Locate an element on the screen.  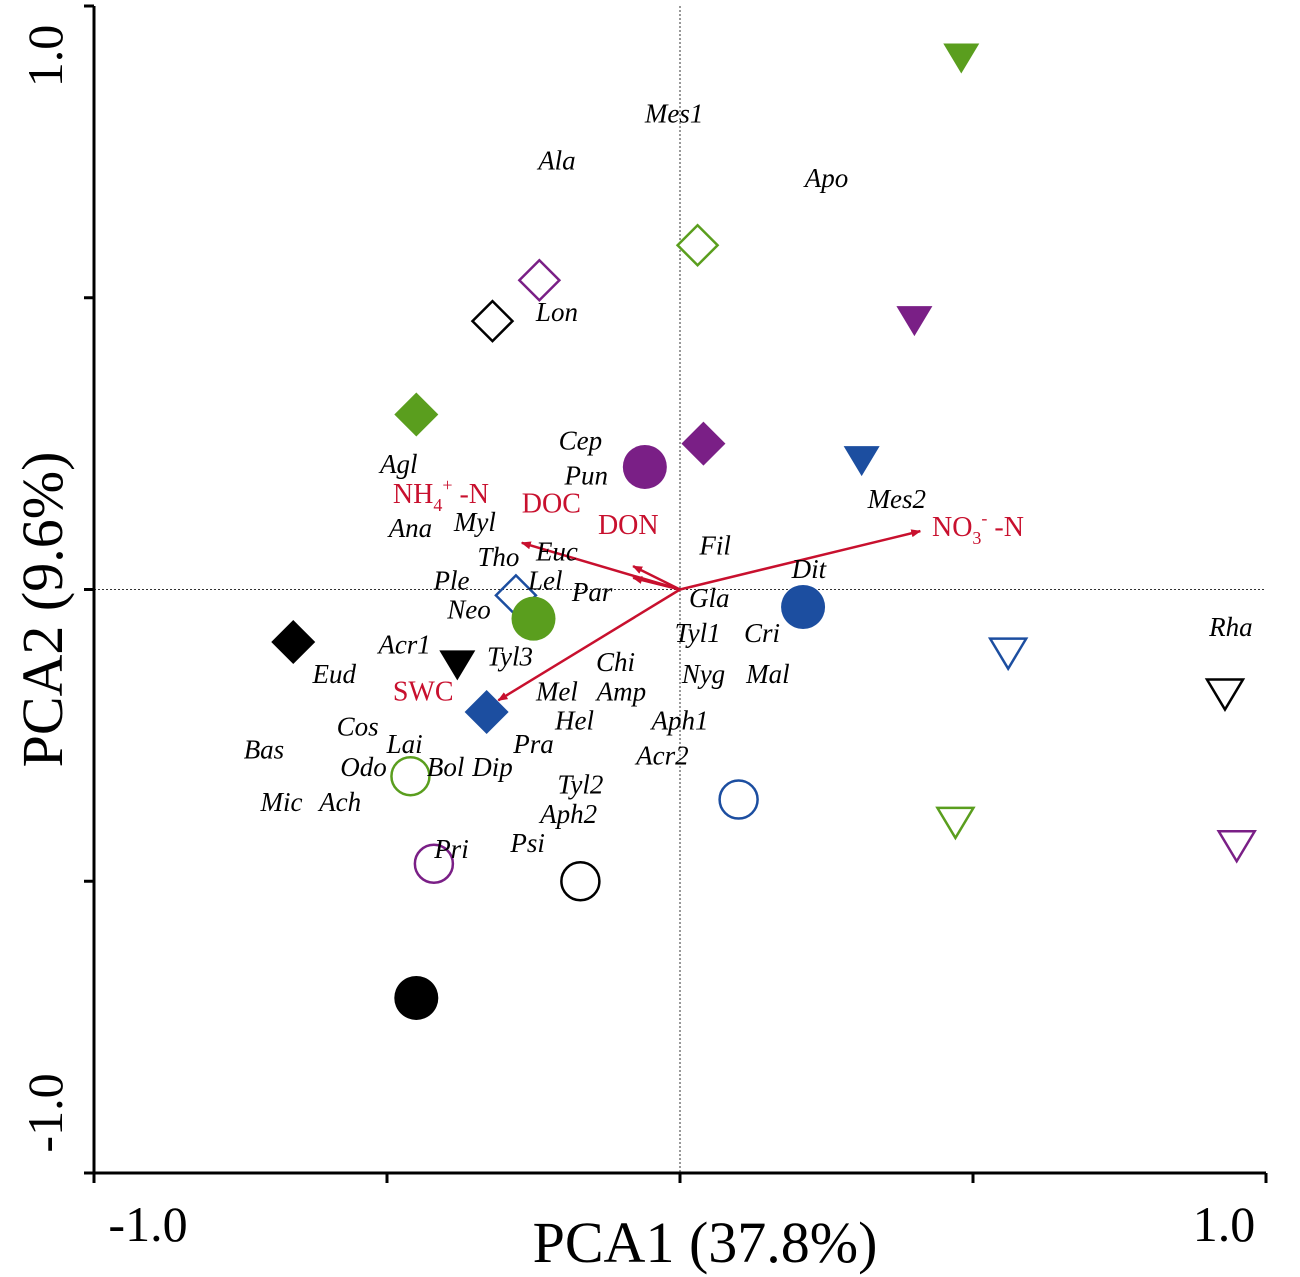
species-label: Agl is located at coordinates (398, 464).